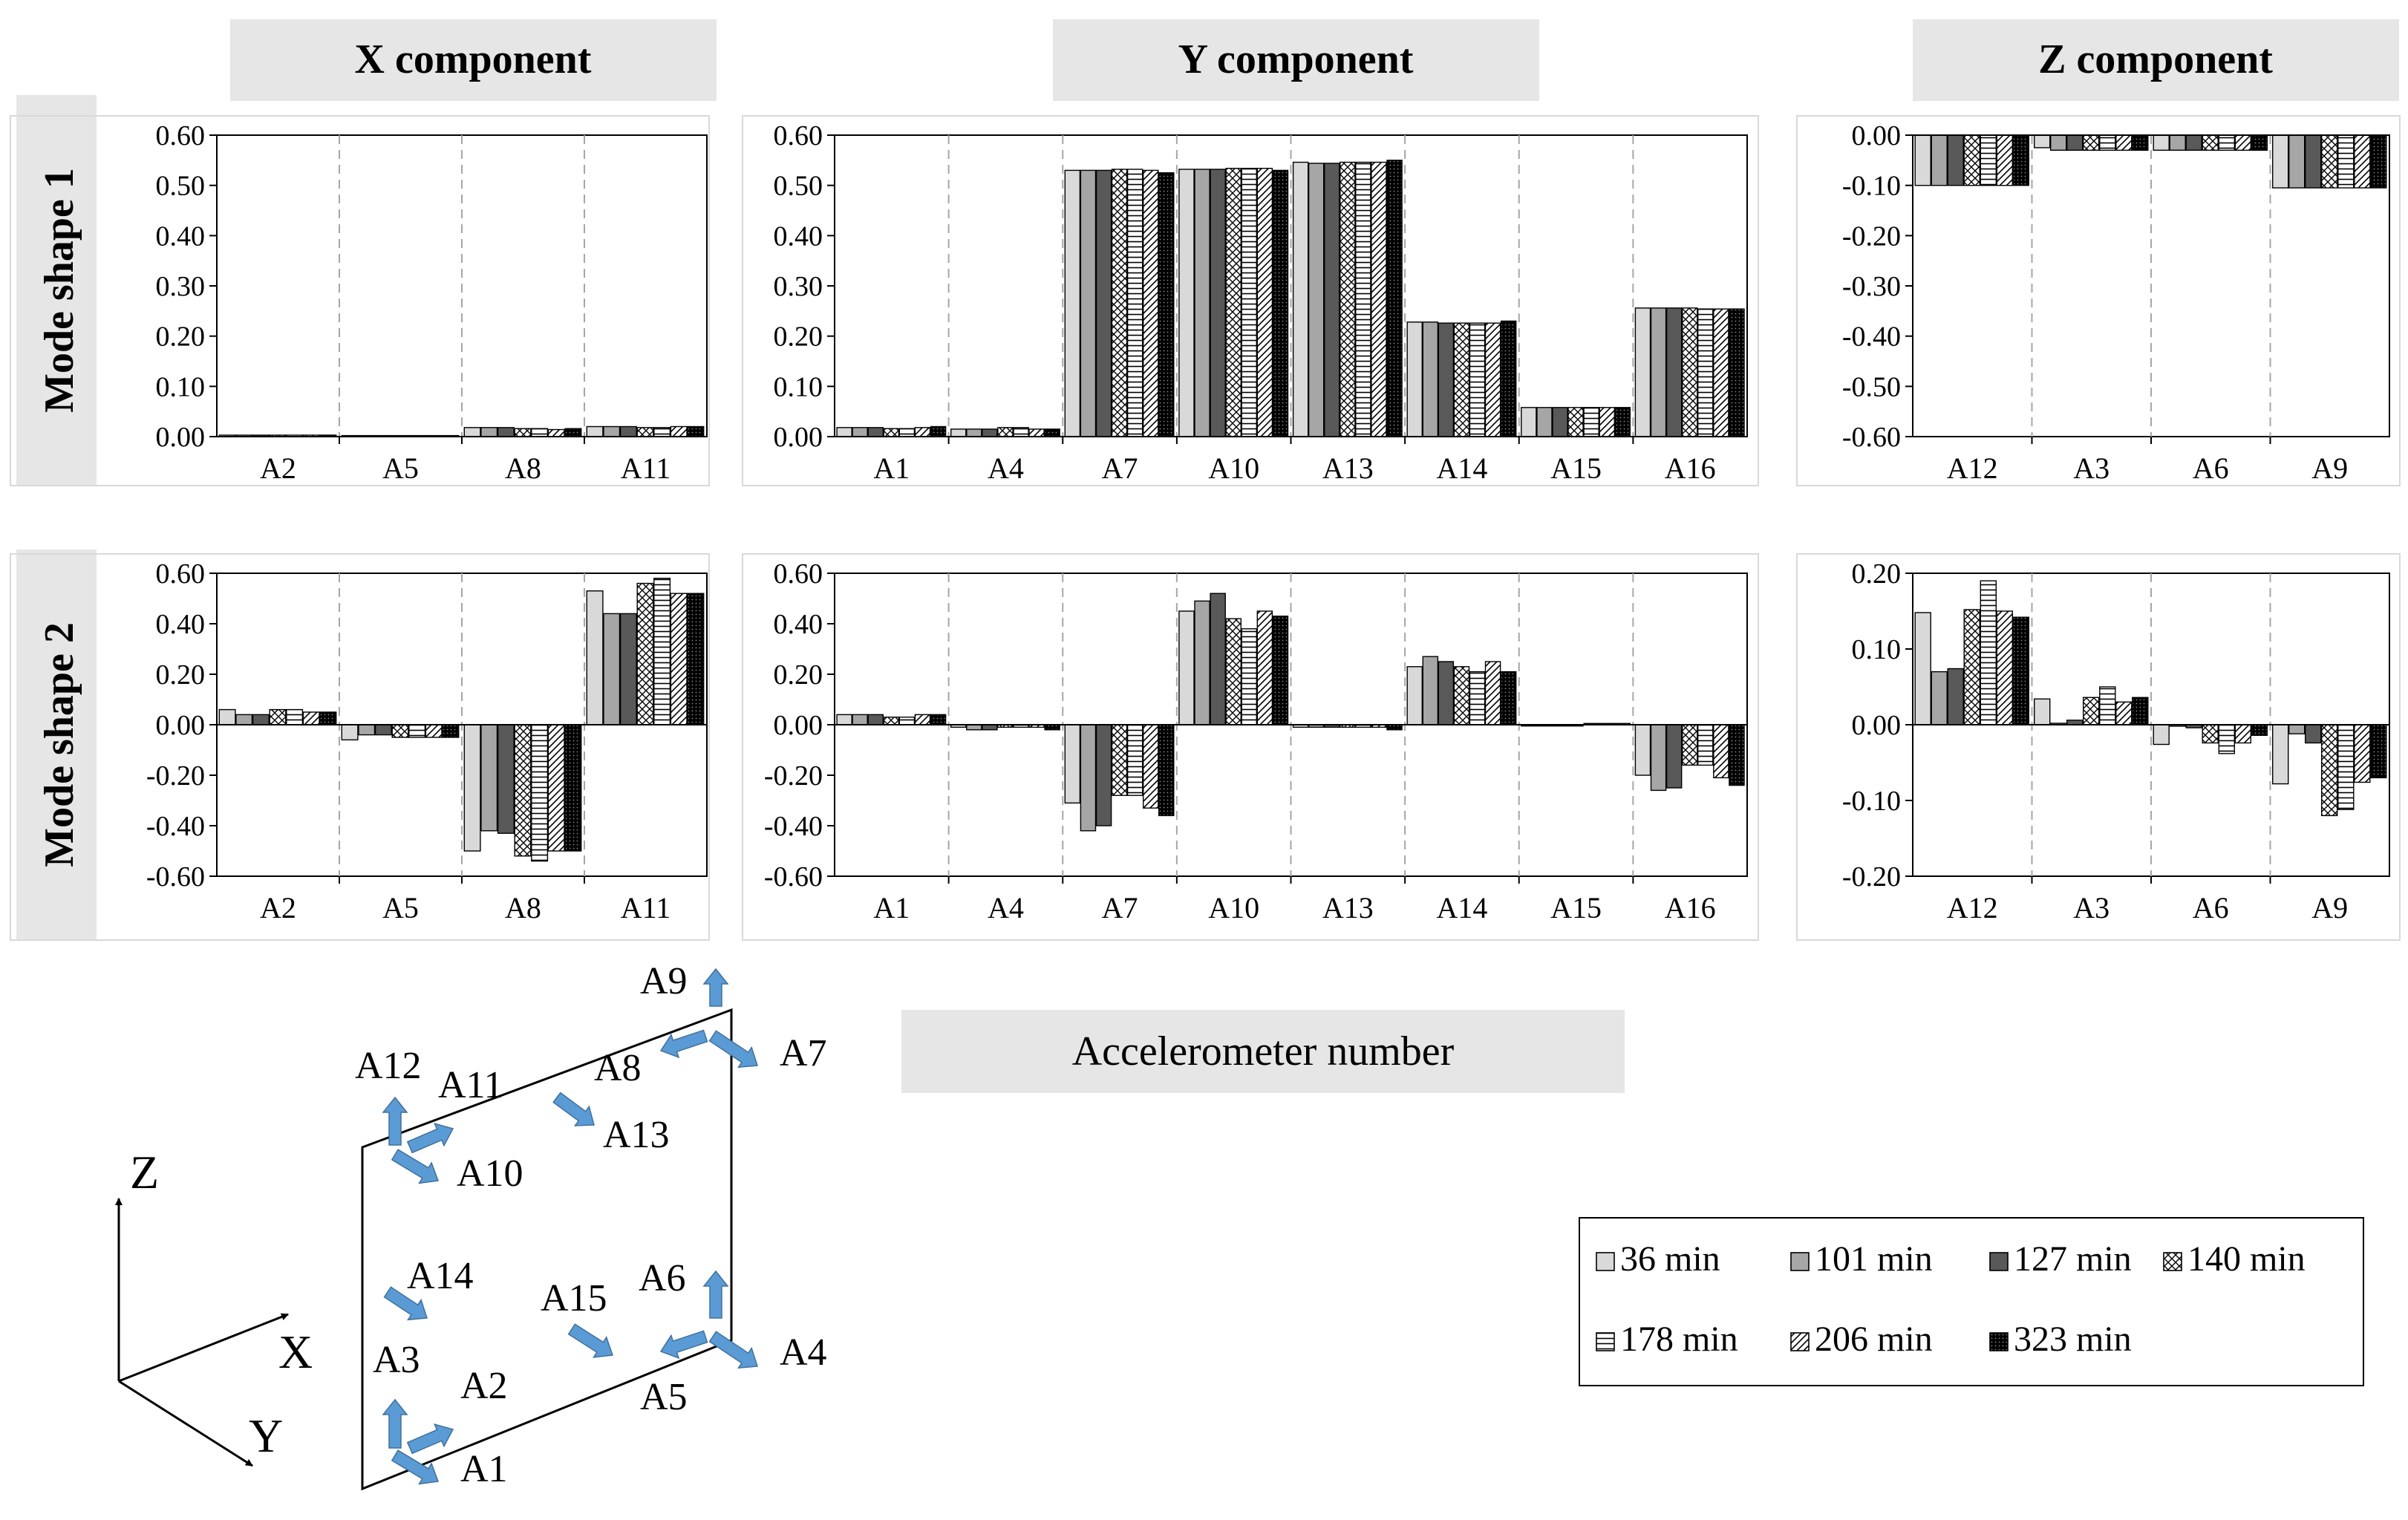 The image size is (2408, 1520). Describe the element at coordinates (1679, 1339) in the screenshot. I see `legend-label: 178 min` at that location.